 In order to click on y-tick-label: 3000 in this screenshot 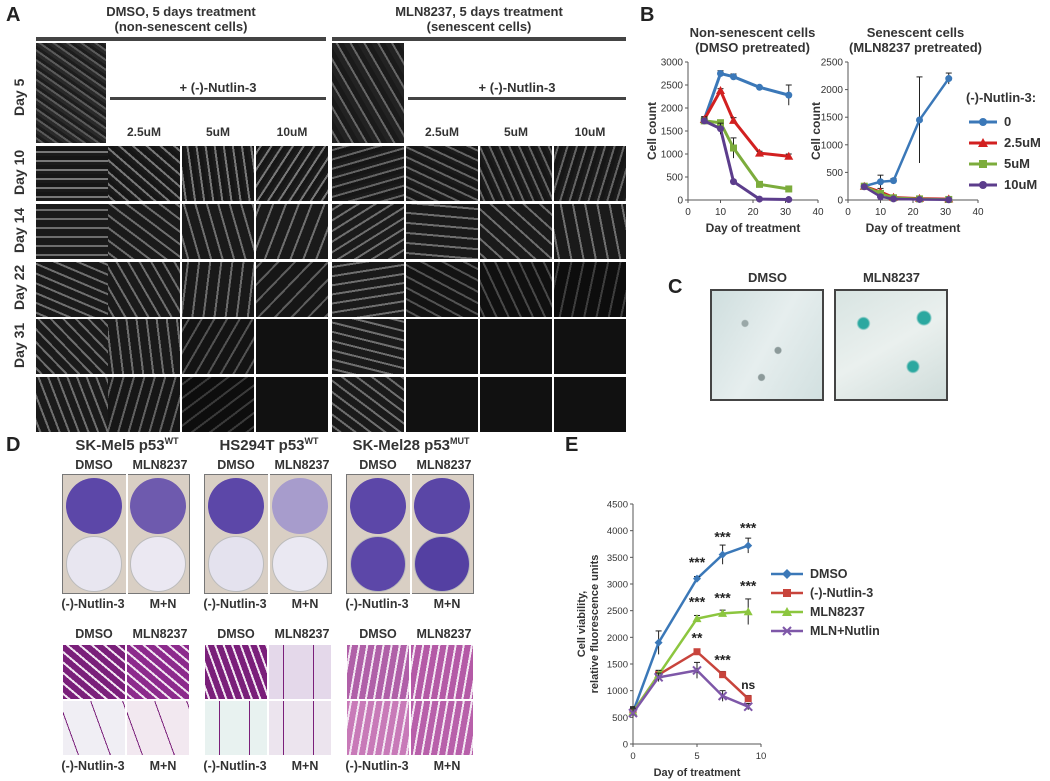, I will do `click(617, 585)`.